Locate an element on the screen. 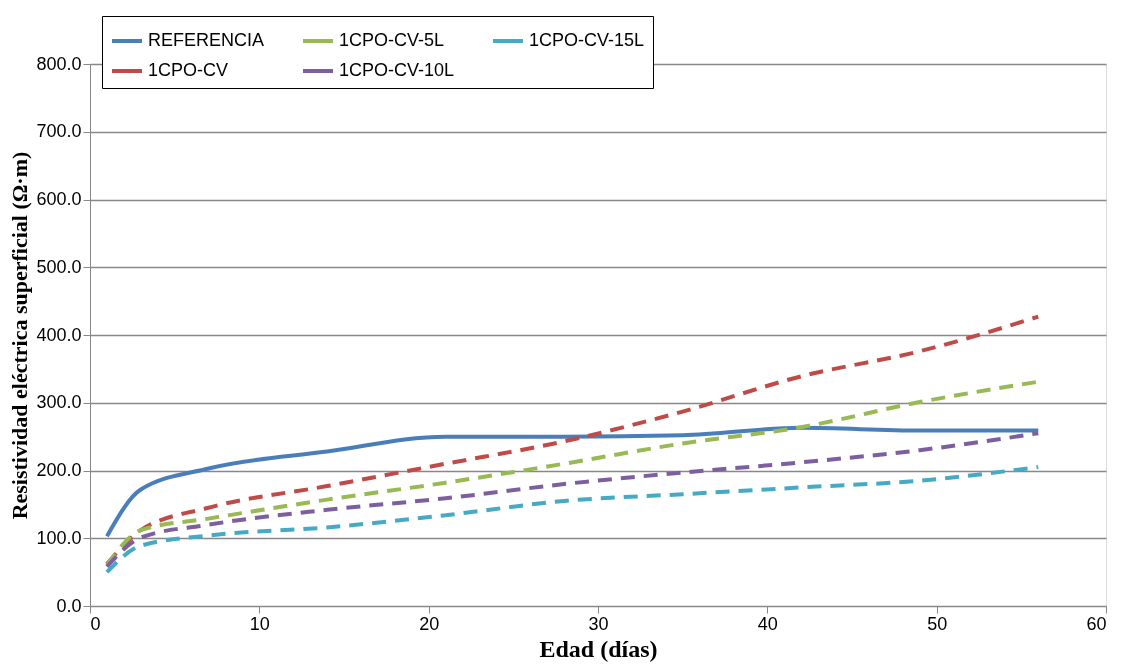  legend-label: 1CPO-CV is located at coordinates (188, 70).